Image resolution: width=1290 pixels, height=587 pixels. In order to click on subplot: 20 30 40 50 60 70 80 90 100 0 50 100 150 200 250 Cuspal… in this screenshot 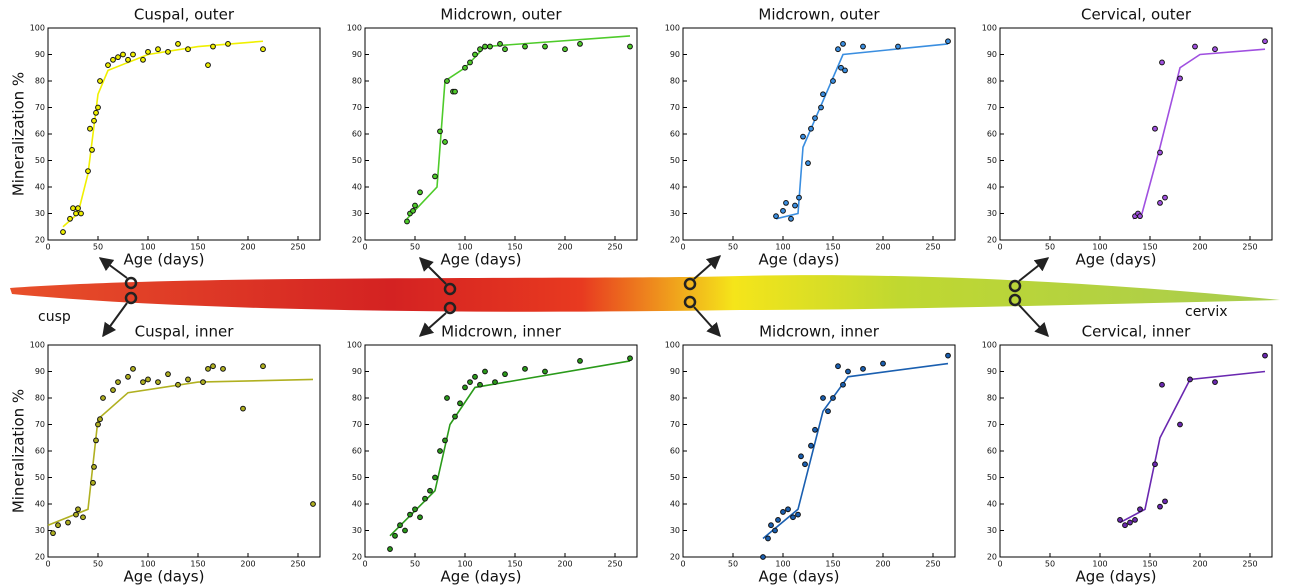, I will do `click(165, 454)`.